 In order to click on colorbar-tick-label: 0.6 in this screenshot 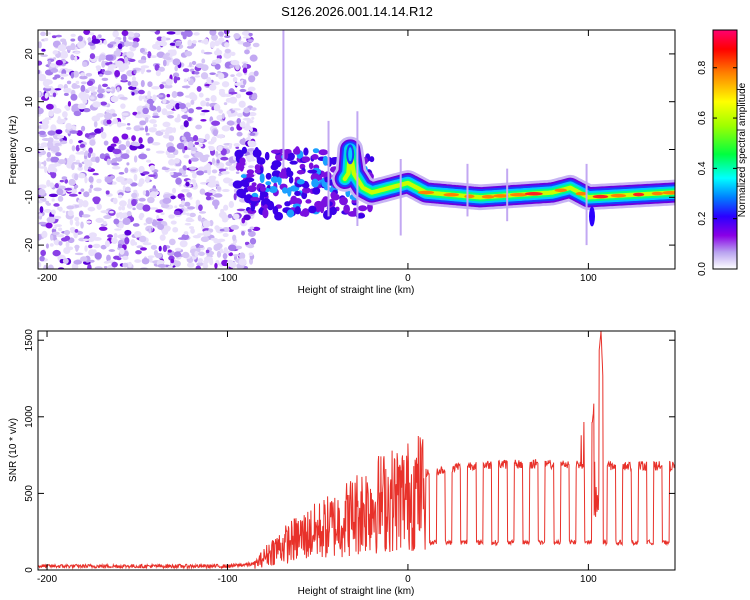, I will do `click(702, 118)`.